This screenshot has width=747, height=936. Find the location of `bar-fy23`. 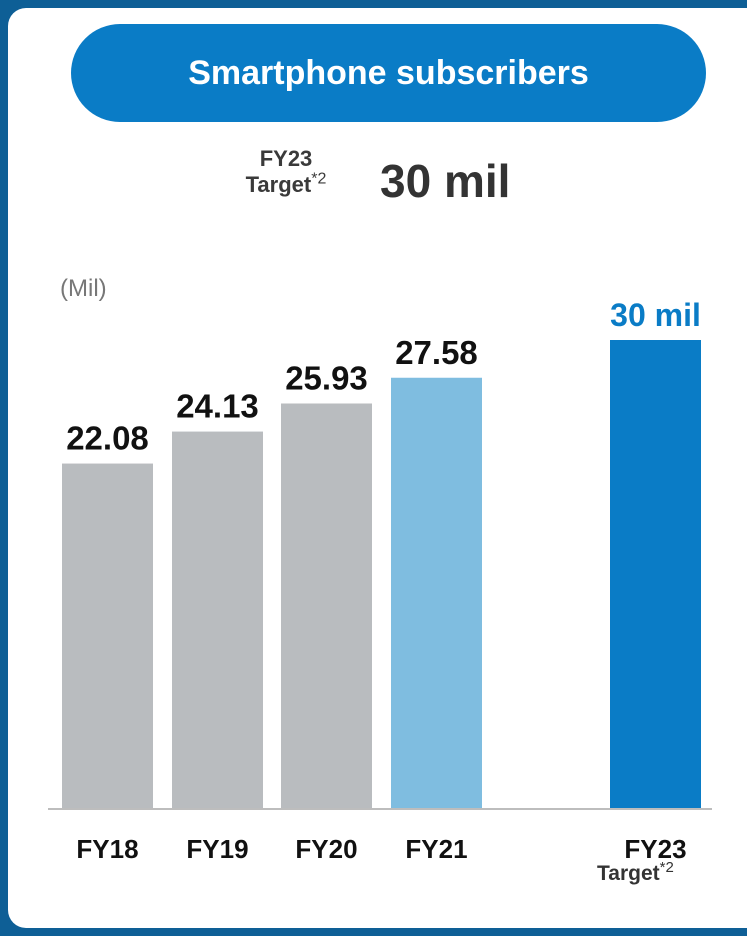

bar-fy23 is located at coordinates (655, 574).